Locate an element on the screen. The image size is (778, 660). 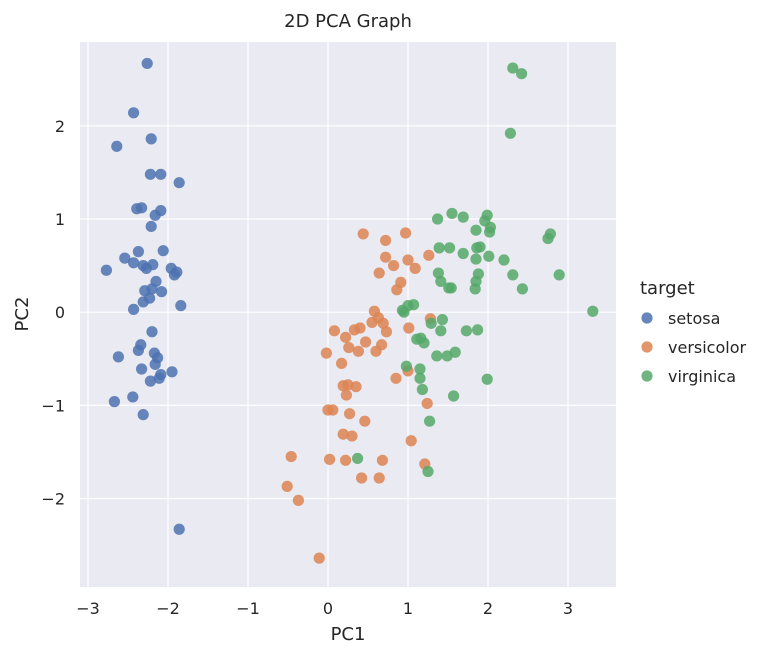
x-tick-label: 2 is located at coordinates (488, 608).